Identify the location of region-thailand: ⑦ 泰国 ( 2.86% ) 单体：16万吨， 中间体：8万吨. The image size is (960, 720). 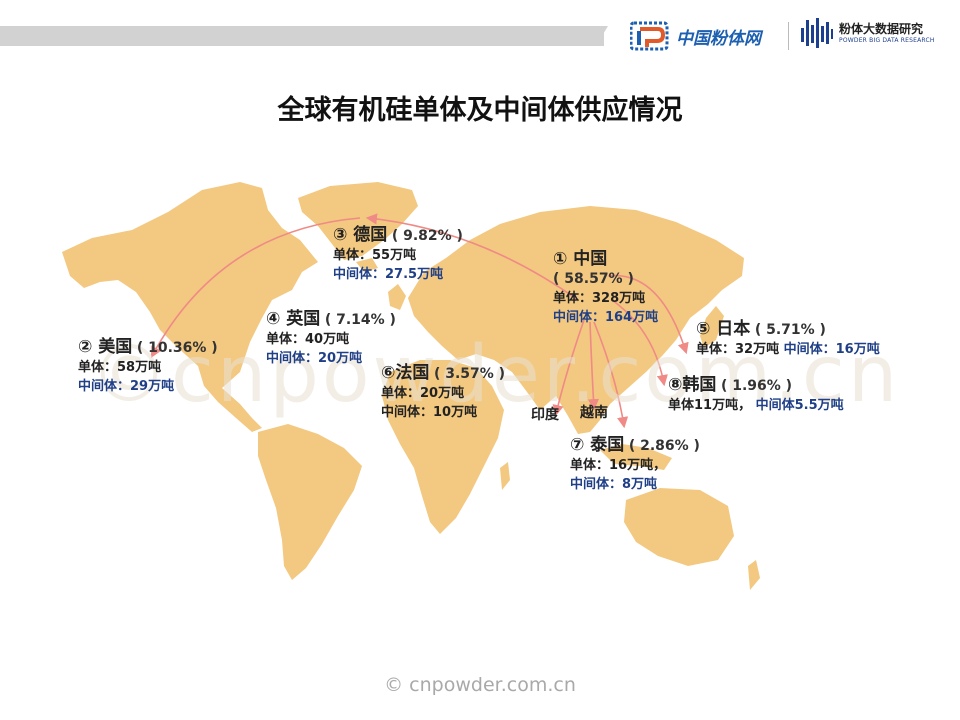
(635, 465).